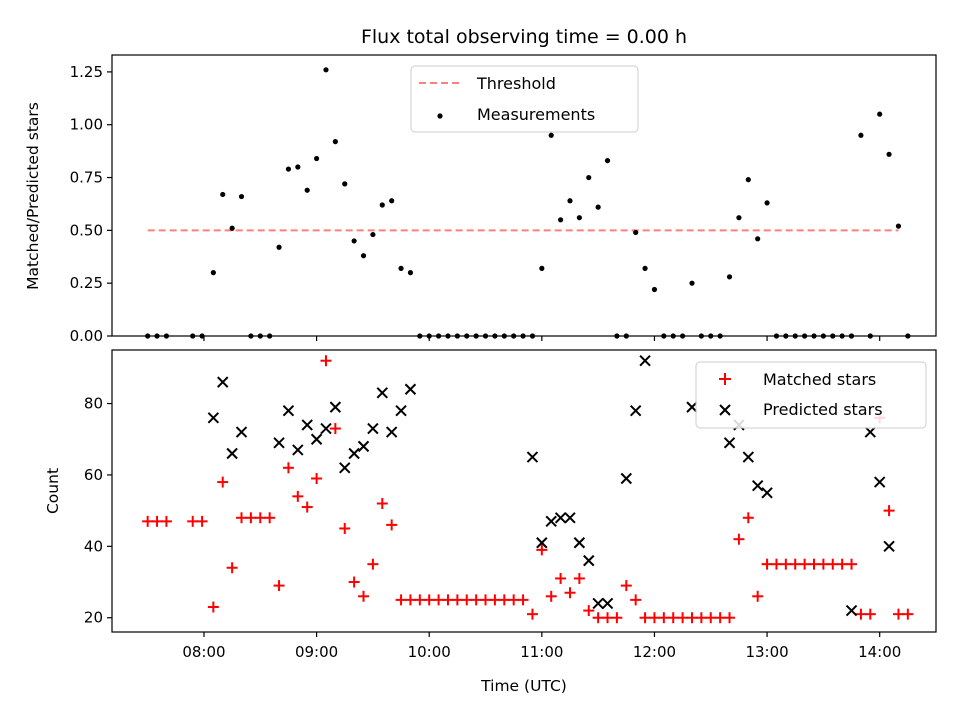  I want to click on bottom-y-ticks: 20 40 60 80, so click(98, 511).